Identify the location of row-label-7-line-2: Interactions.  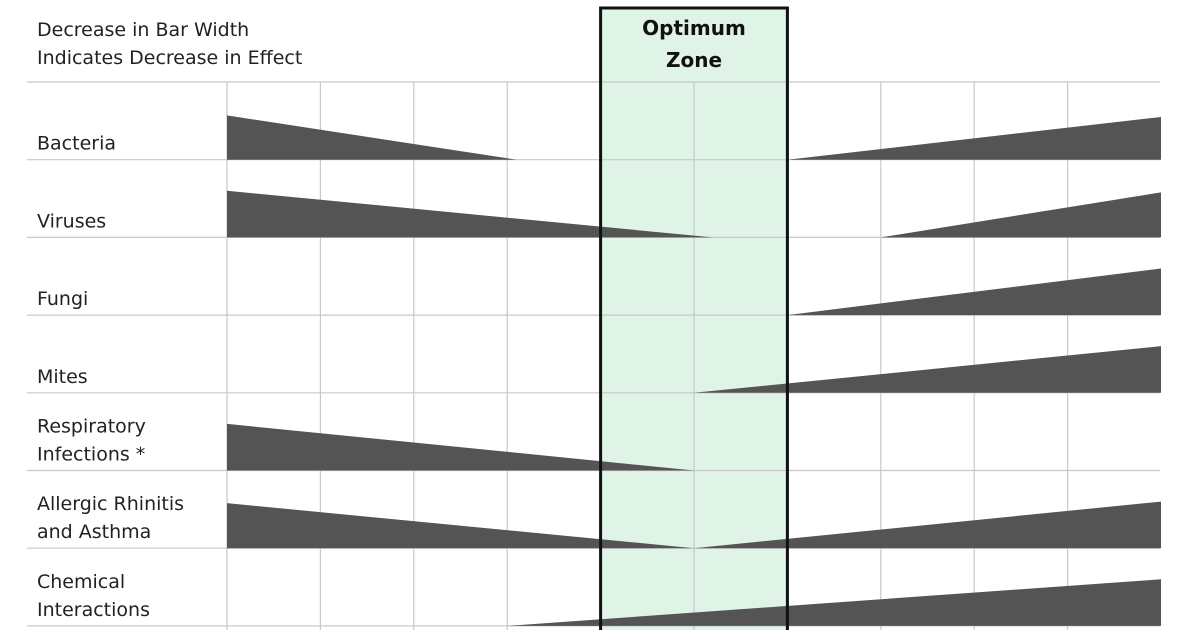
(93, 610).